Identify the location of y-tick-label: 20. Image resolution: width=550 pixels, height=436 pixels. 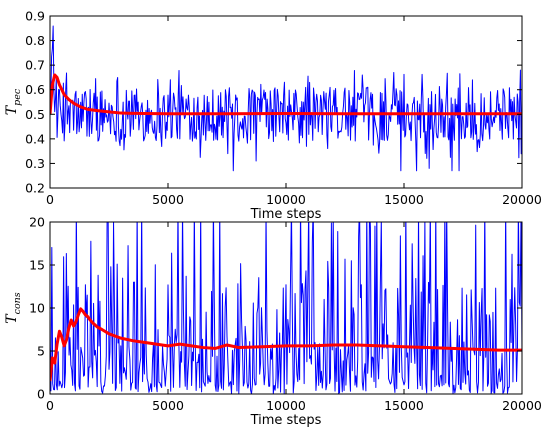
(37, 222).